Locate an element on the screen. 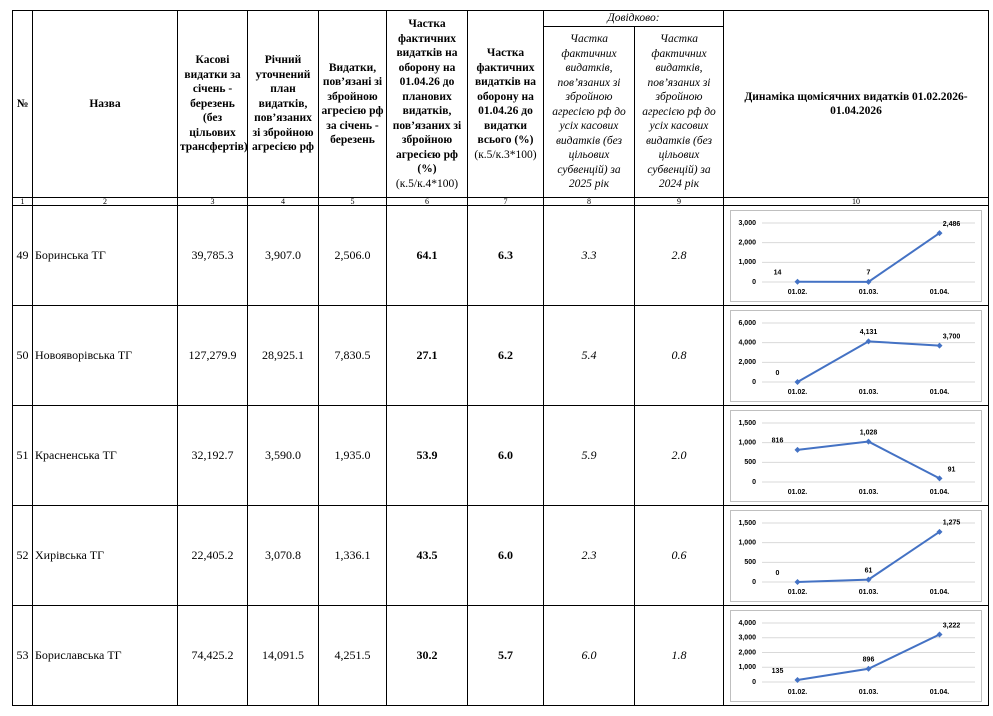 Image resolution: width=993 pixels, height=716 pixels. mini-chart: 0 500 1,000 1,500 01.02. 01.03. 01.04. 0 61 1,275 is located at coordinates (856, 555).